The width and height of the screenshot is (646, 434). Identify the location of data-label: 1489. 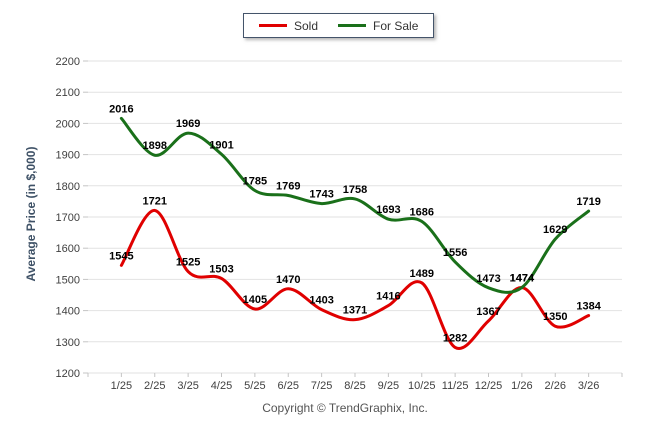
(422, 274).